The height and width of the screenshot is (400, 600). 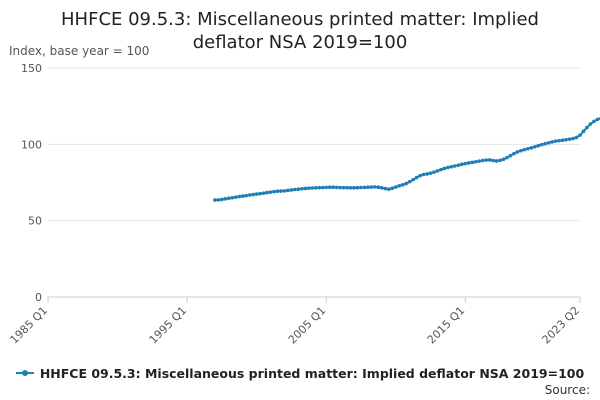 What do you see at coordinates (35, 221) in the screenshot?
I see `y-tick-label: 50` at bounding box center [35, 221].